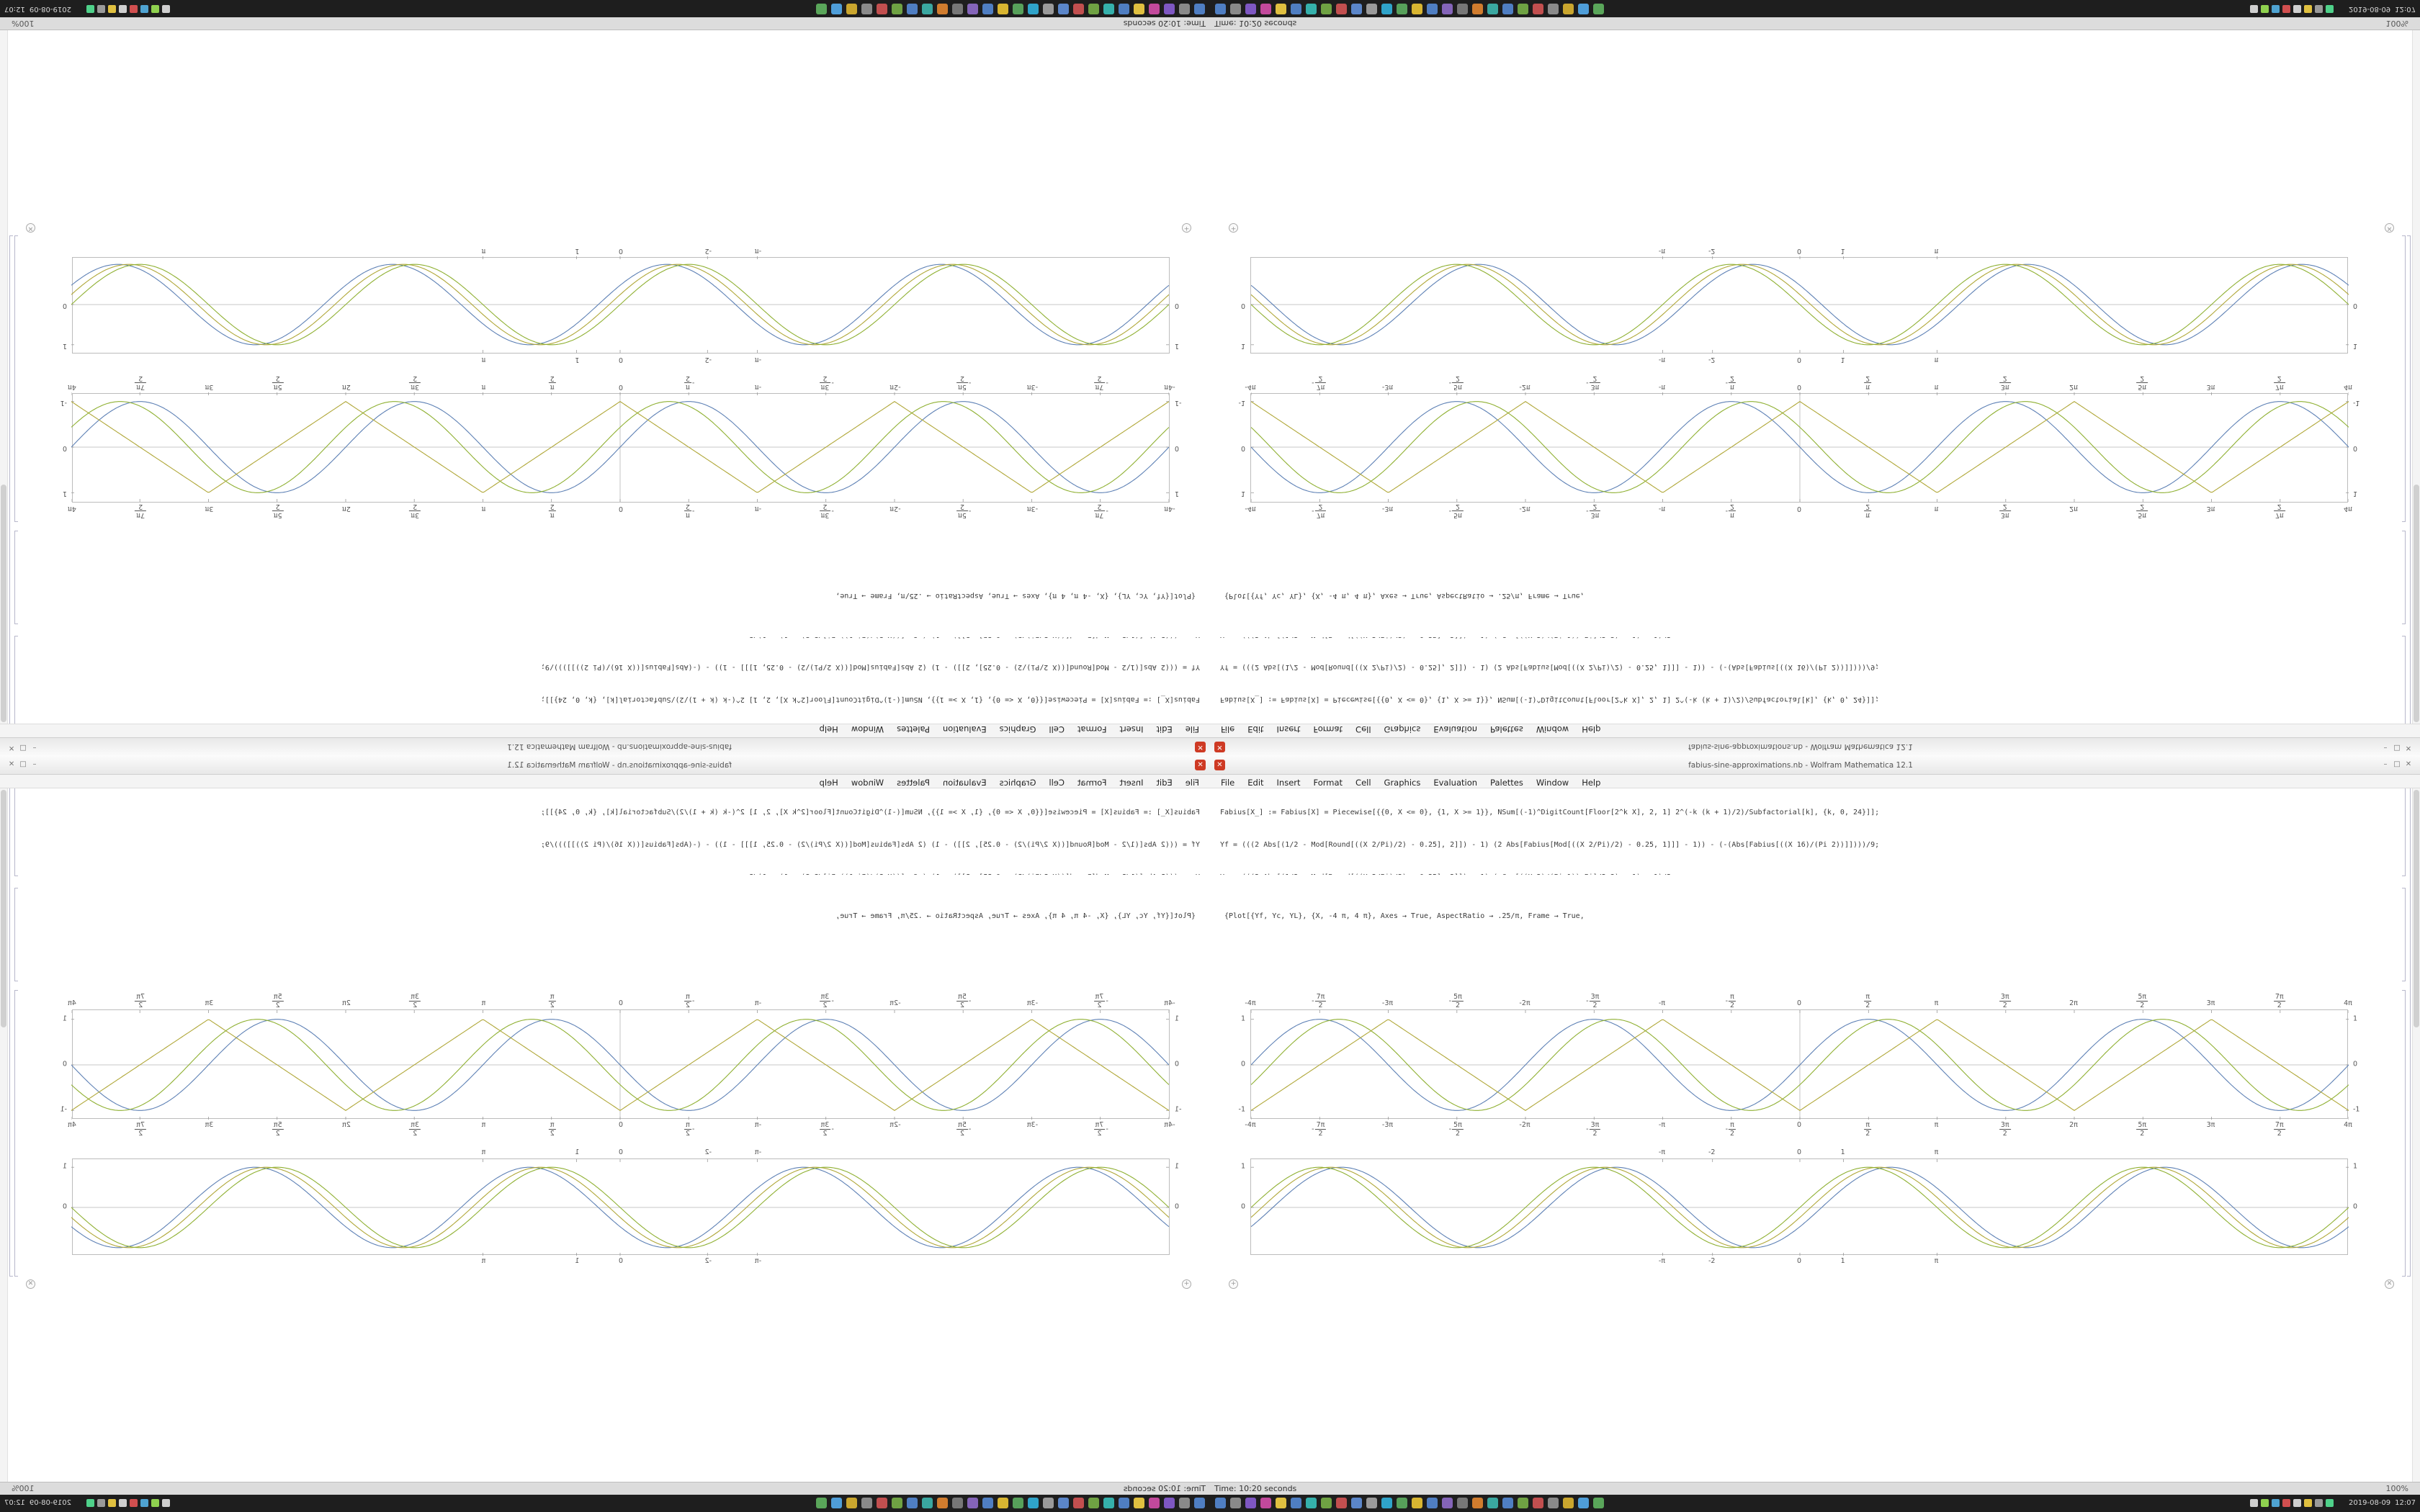 Image resolution: width=2420 pixels, height=1512 pixels. I want to click on menu-format: Format, so click(1092, 729).